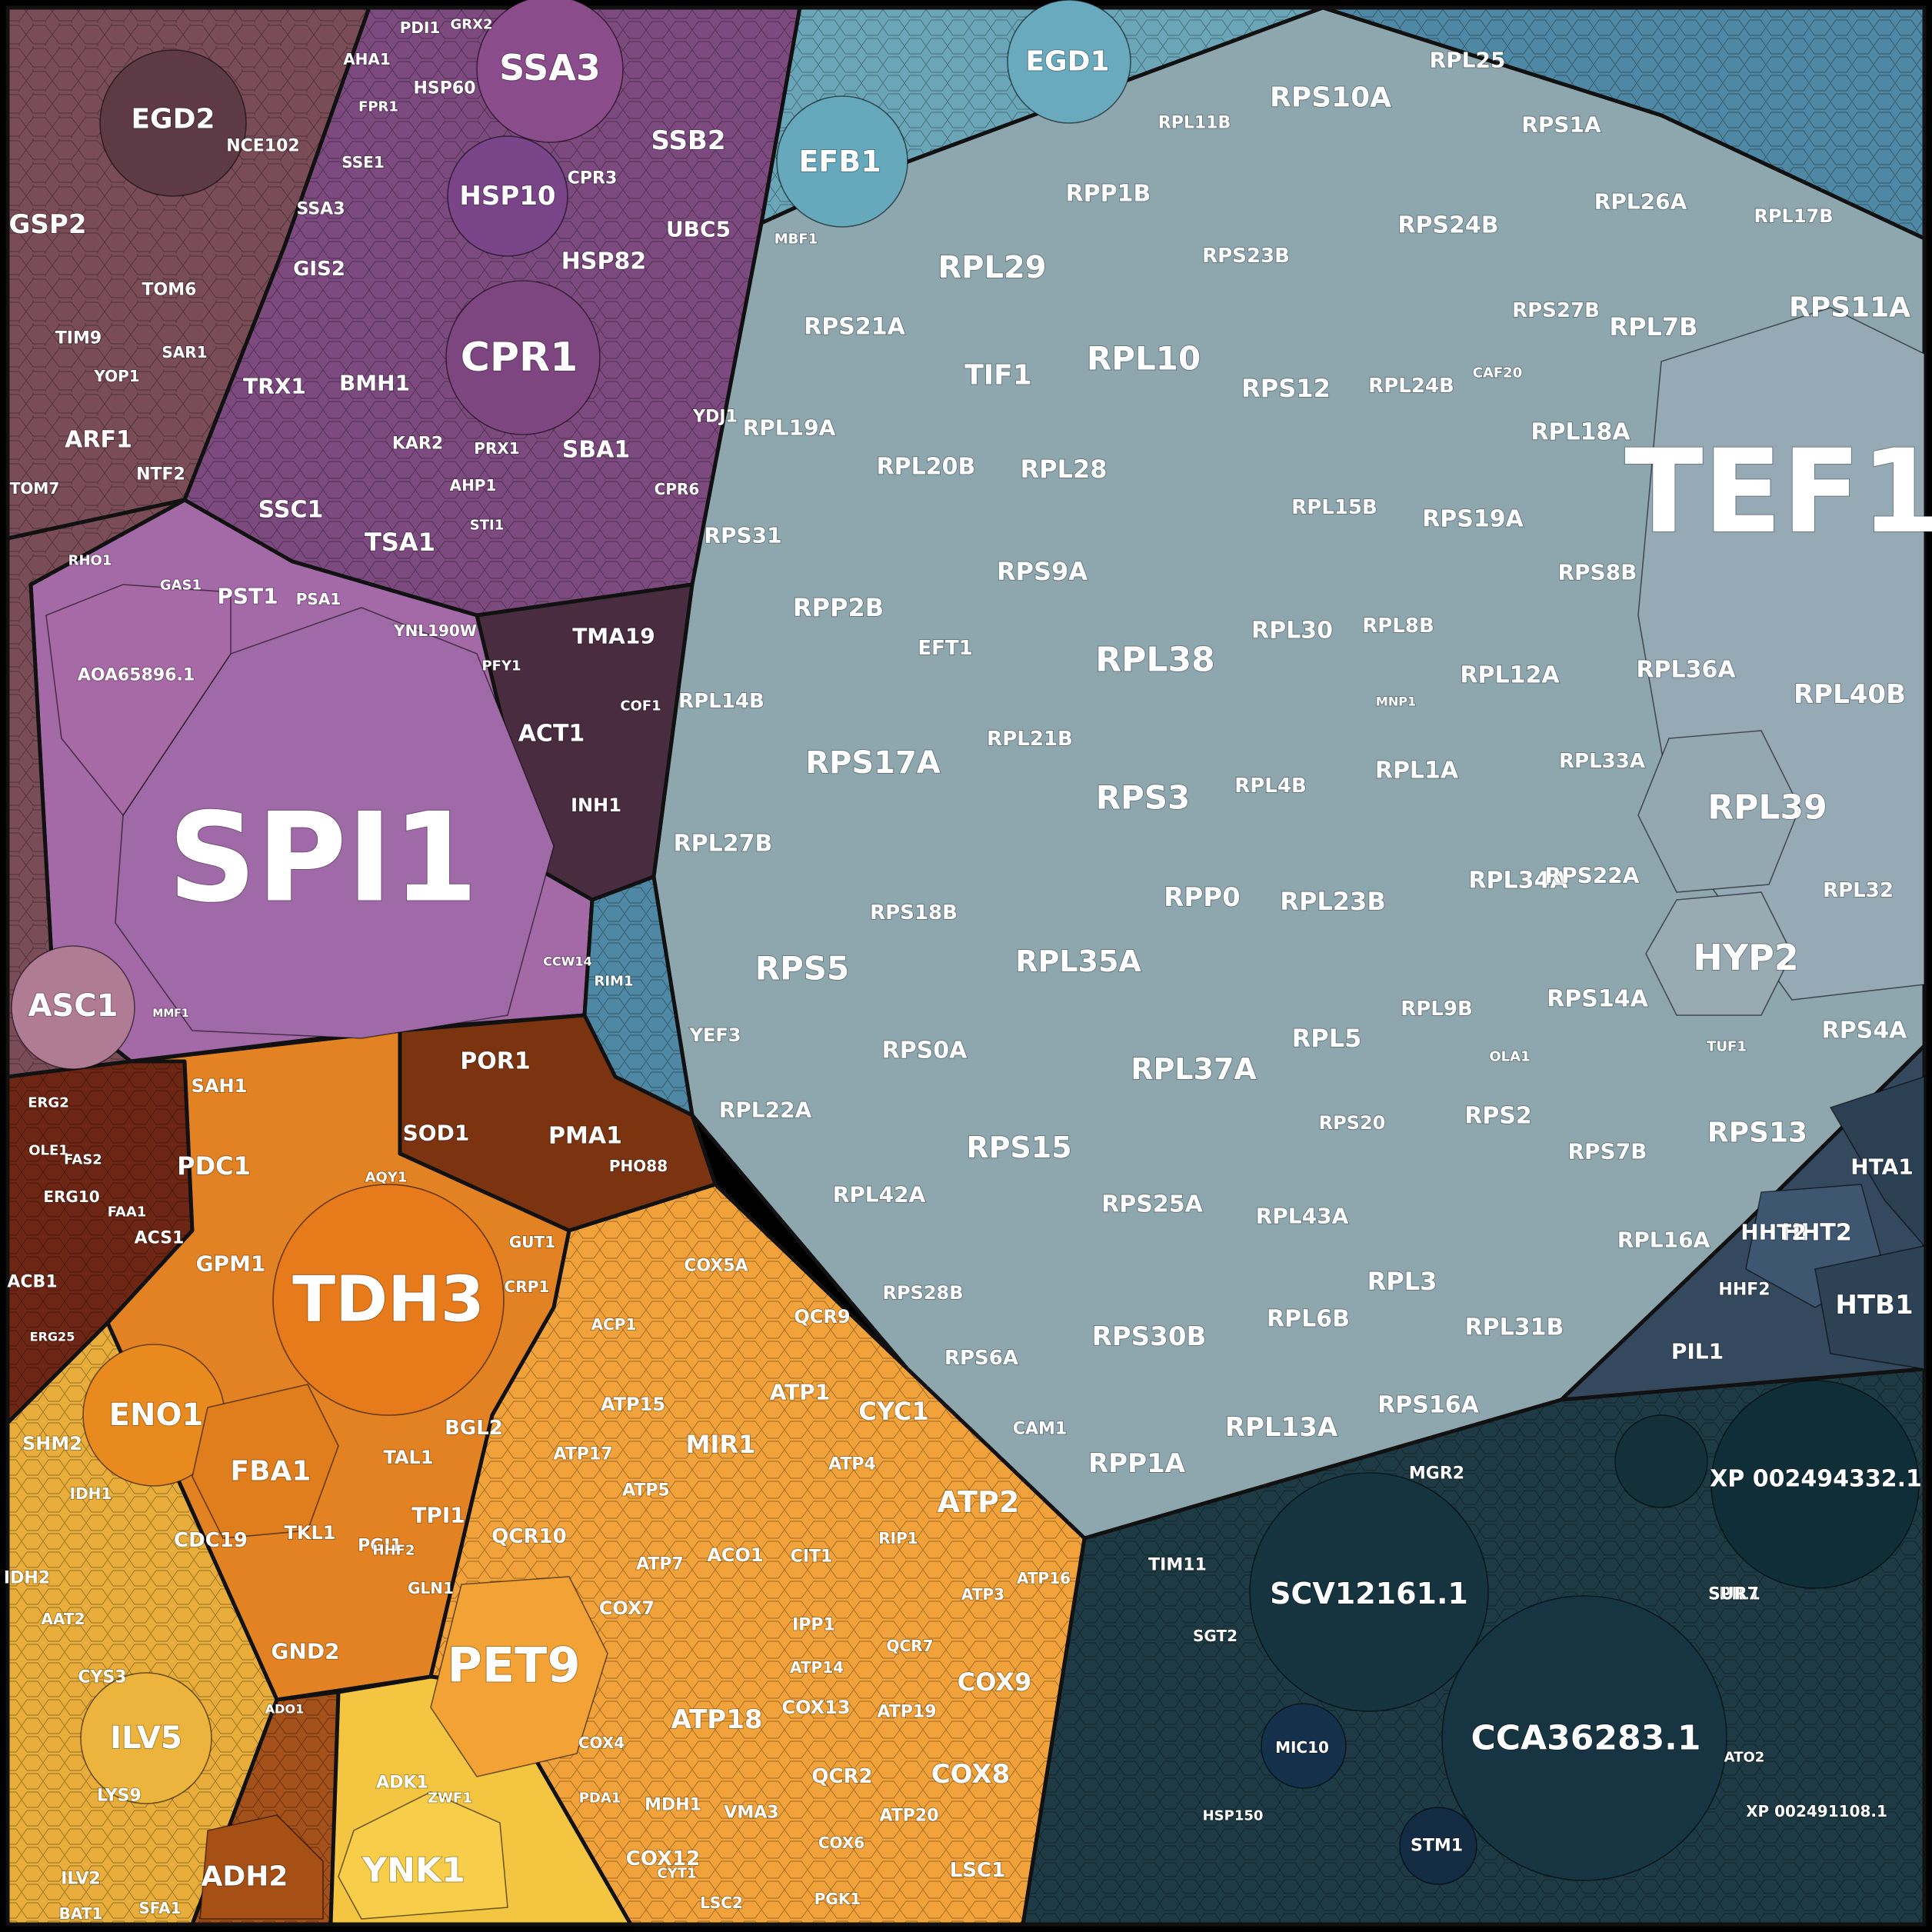 This screenshot has height=1932, width=1932. What do you see at coordinates (48, 1103) in the screenshot?
I see `protein-label: ERG2` at bounding box center [48, 1103].